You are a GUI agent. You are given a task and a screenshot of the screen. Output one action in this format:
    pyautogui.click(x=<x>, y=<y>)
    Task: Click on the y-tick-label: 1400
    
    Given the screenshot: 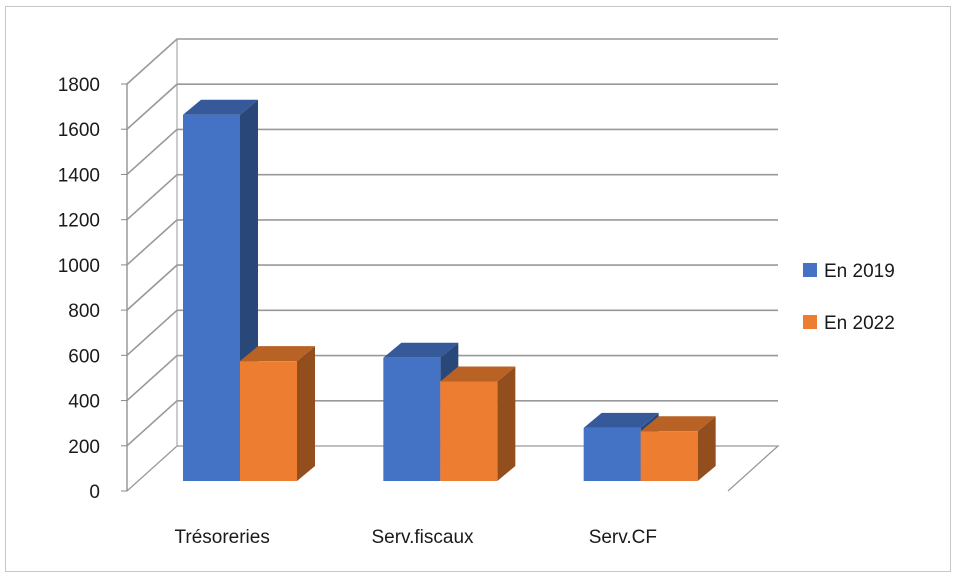 What is the action you would take?
    pyautogui.click(x=79, y=175)
    